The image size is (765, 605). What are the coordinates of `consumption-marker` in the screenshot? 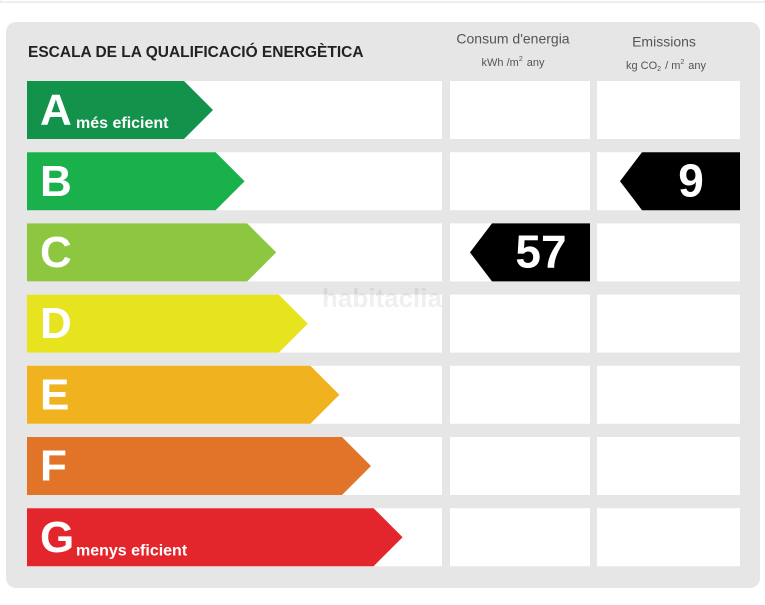 It's located at (530, 252).